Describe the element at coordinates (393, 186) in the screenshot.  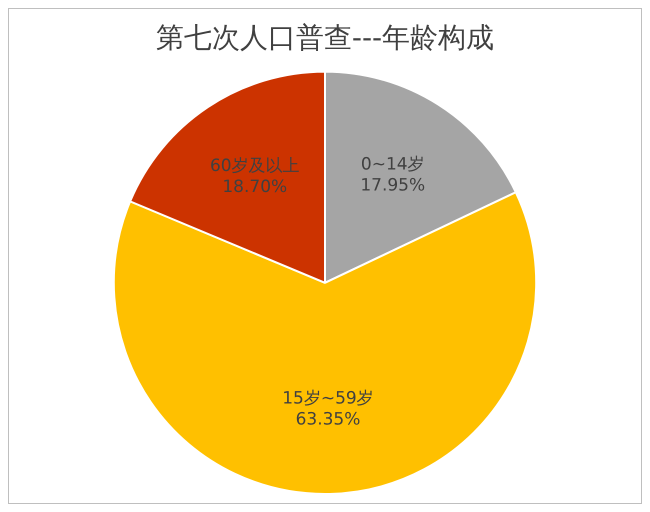
I see `data-label: 17.95%` at that location.